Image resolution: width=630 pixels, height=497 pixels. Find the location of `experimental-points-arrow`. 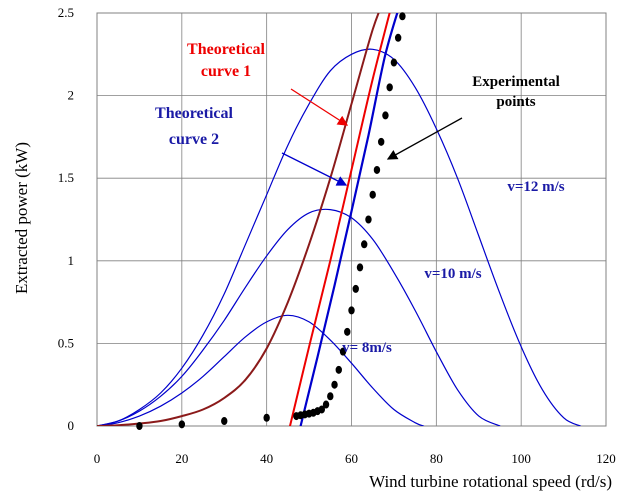

experimental-points-arrow is located at coordinates (424, 138).